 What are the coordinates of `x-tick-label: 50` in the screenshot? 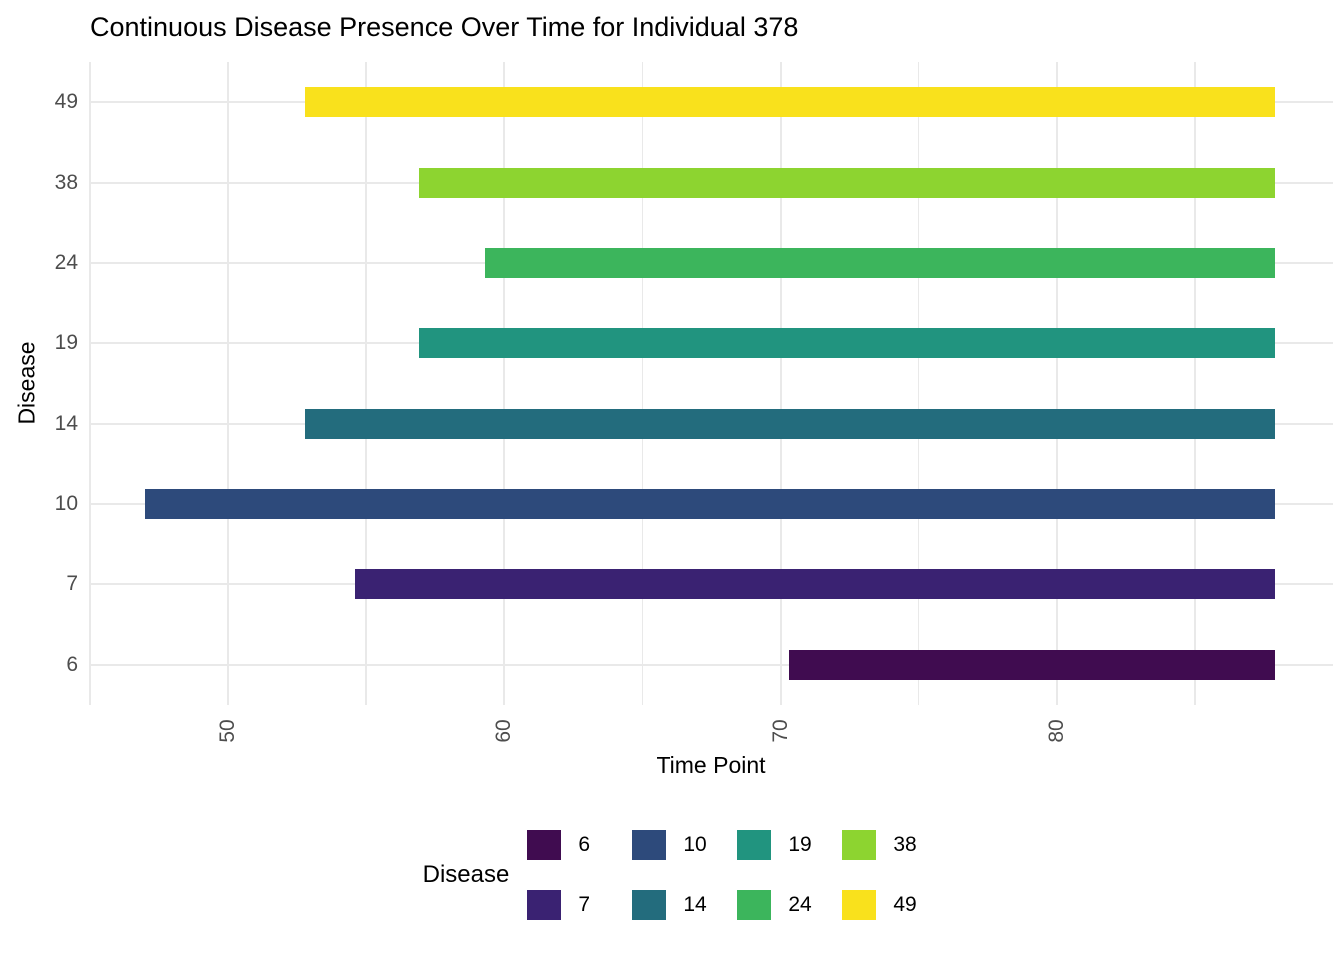 It's located at (228, 731).